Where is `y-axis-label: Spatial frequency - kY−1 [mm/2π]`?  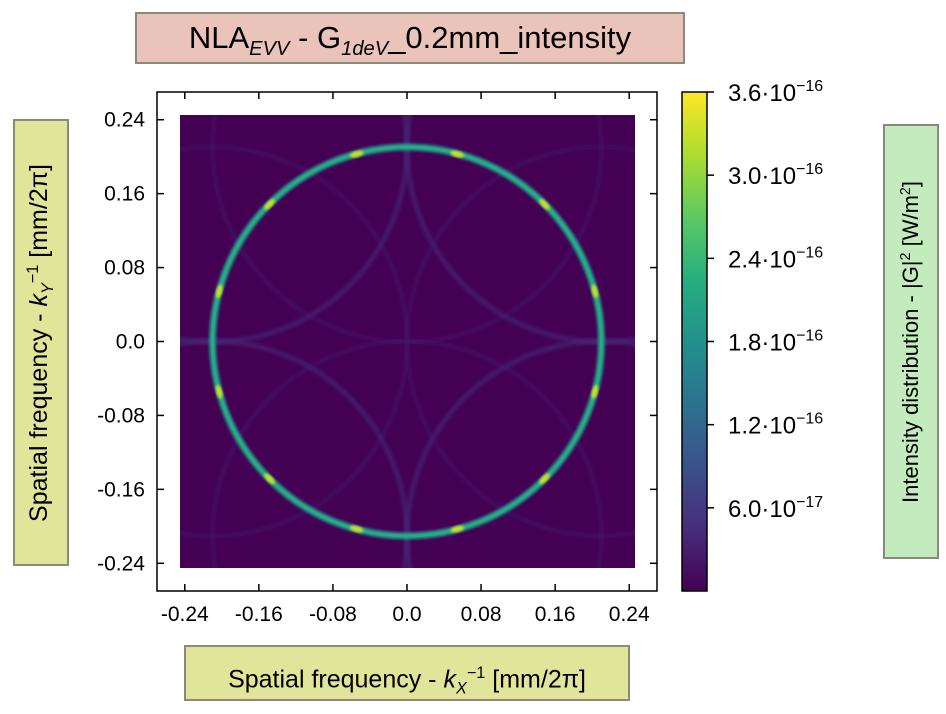
y-axis-label: Spatial frequency - kY−1 [mm/2π] is located at coordinates (40, 342).